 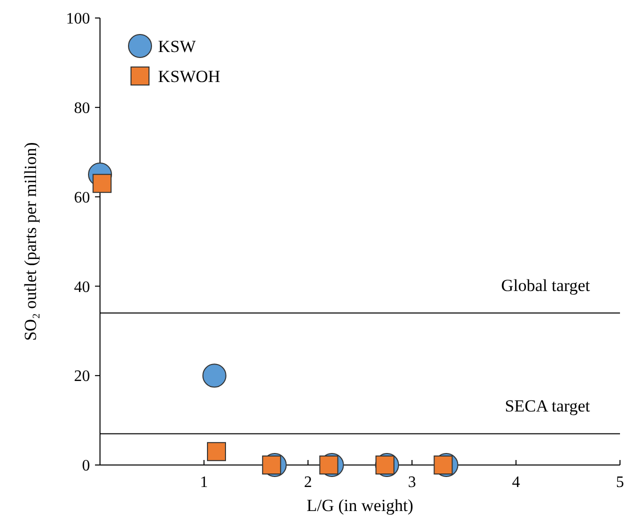 What do you see at coordinates (204, 482) in the screenshot?
I see `x-tick-label: 1` at bounding box center [204, 482].